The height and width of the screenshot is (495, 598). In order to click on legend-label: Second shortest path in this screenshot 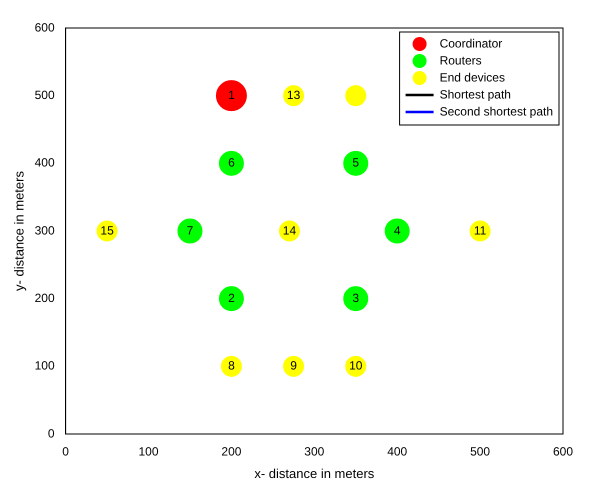, I will do `click(497, 111)`.